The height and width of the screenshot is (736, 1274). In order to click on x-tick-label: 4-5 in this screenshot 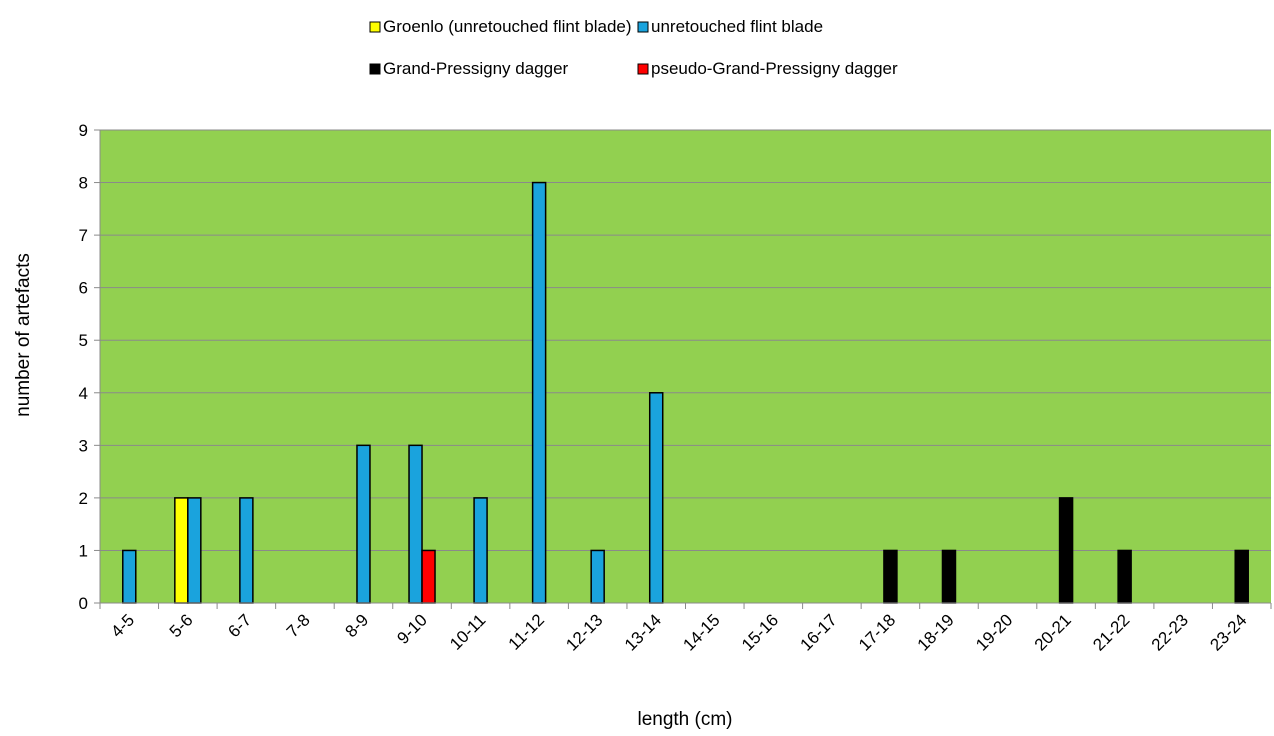, I will do `click(122, 625)`.